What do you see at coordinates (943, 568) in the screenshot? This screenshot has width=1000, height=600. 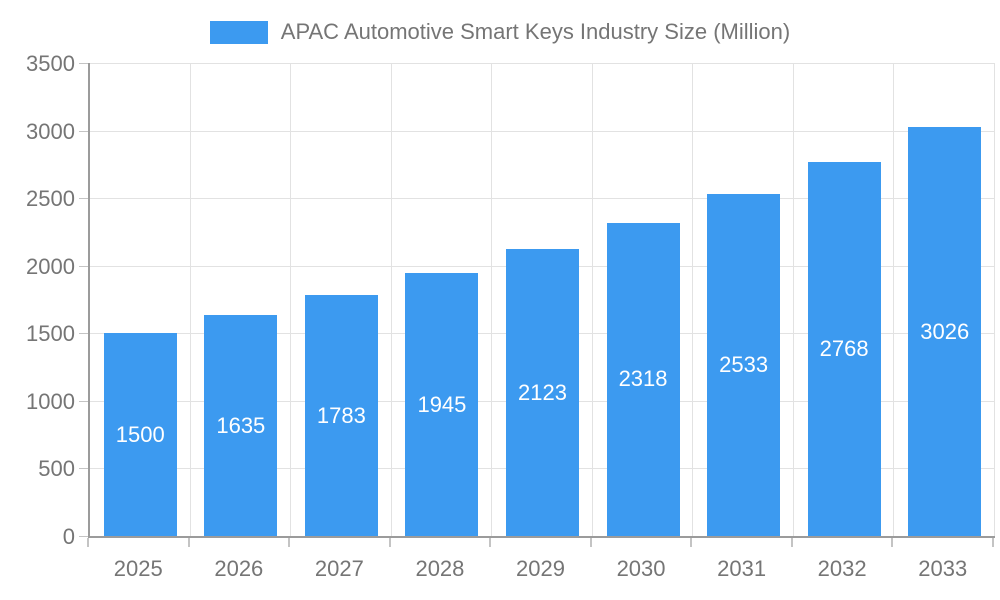 I see `x-axis-tick-label: 2033` at bounding box center [943, 568].